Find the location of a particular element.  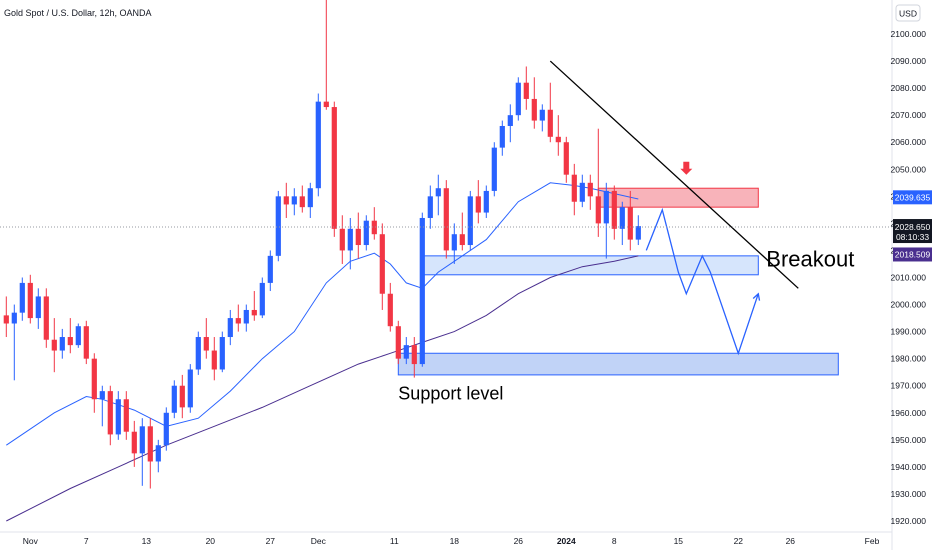

time-tick-label: 8 is located at coordinates (614, 541).